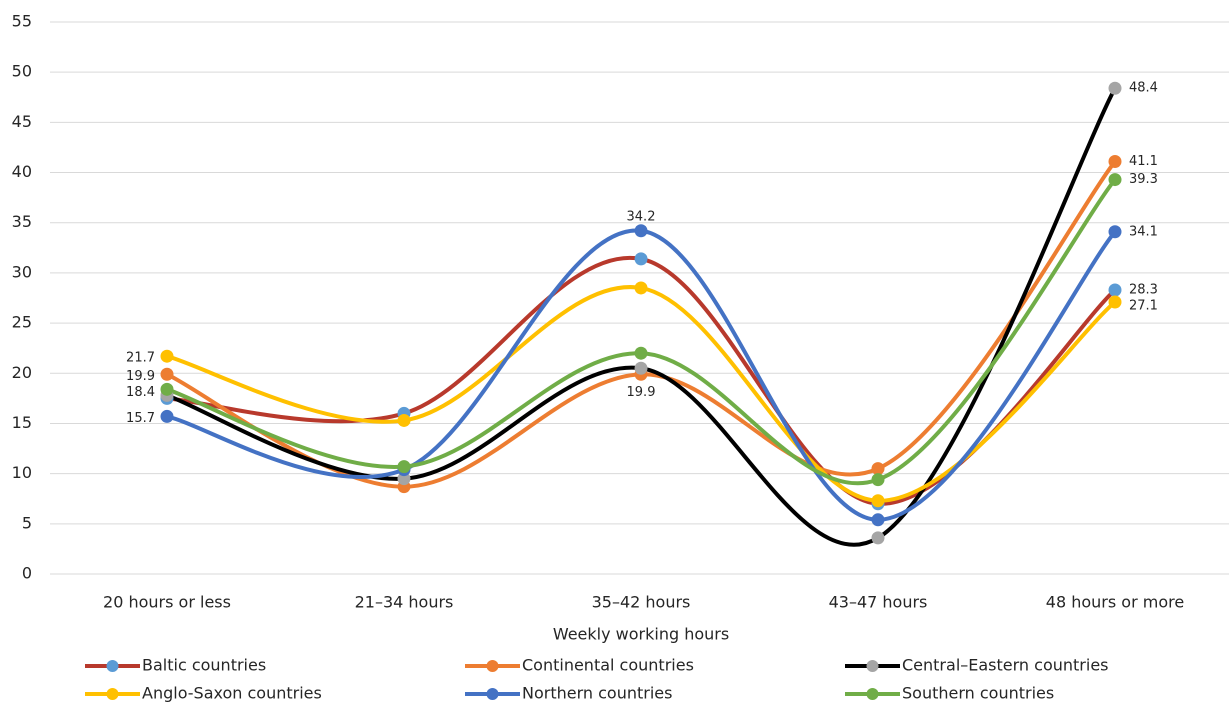 Image resolution: width=1229 pixels, height=707 pixels. What do you see at coordinates (1143, 88) in the screenshot?
I see `data-label: 48.4` at bounding box center [1143, 88].